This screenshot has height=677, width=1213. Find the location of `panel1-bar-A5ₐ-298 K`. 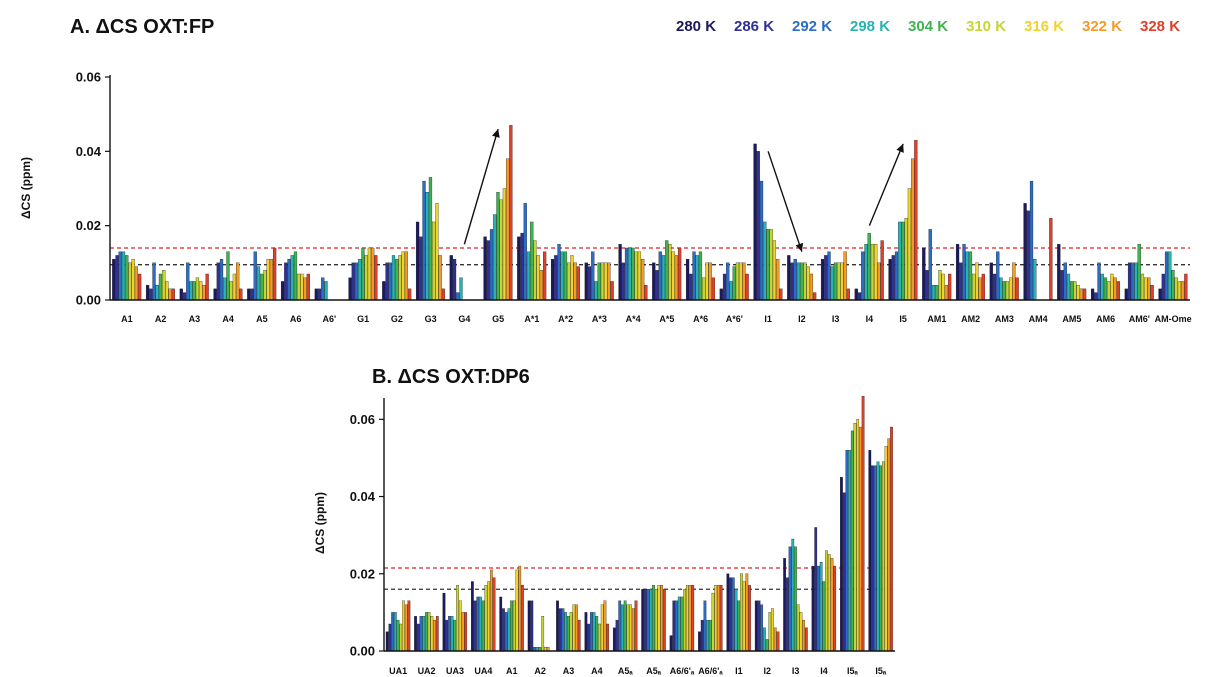

panel1-bar-A5ₐ-298 K is located at coordinates (622, 628).